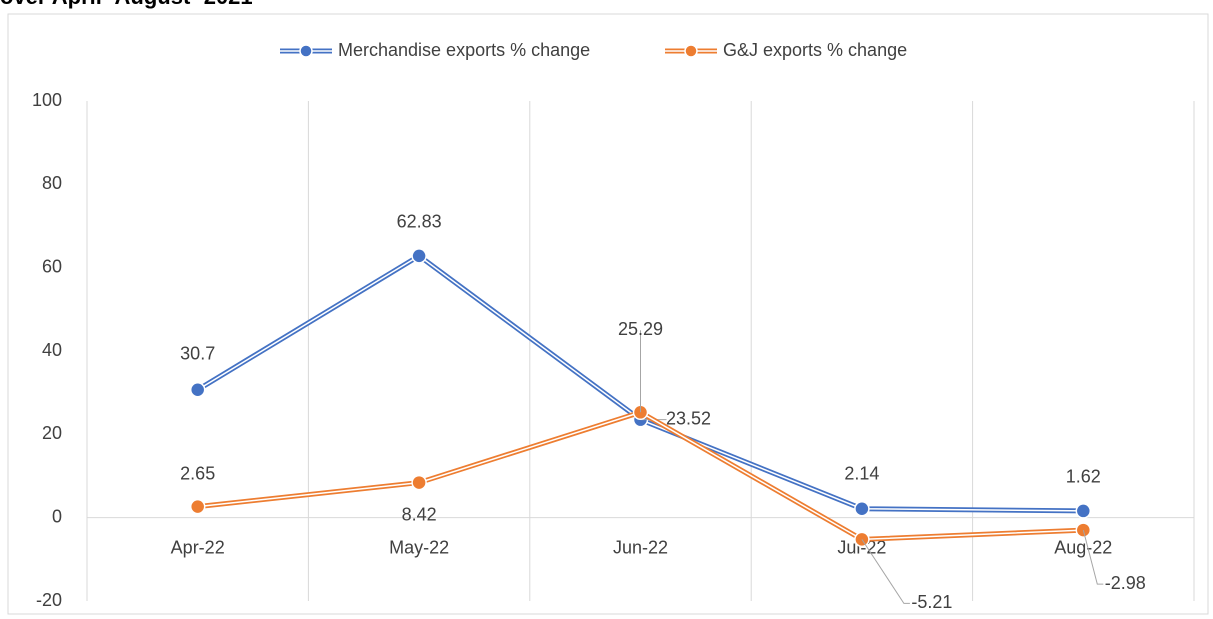  Describe the element at coordinates (197, 473) in the screenshot. I see `data-label: 2.65` at that location.